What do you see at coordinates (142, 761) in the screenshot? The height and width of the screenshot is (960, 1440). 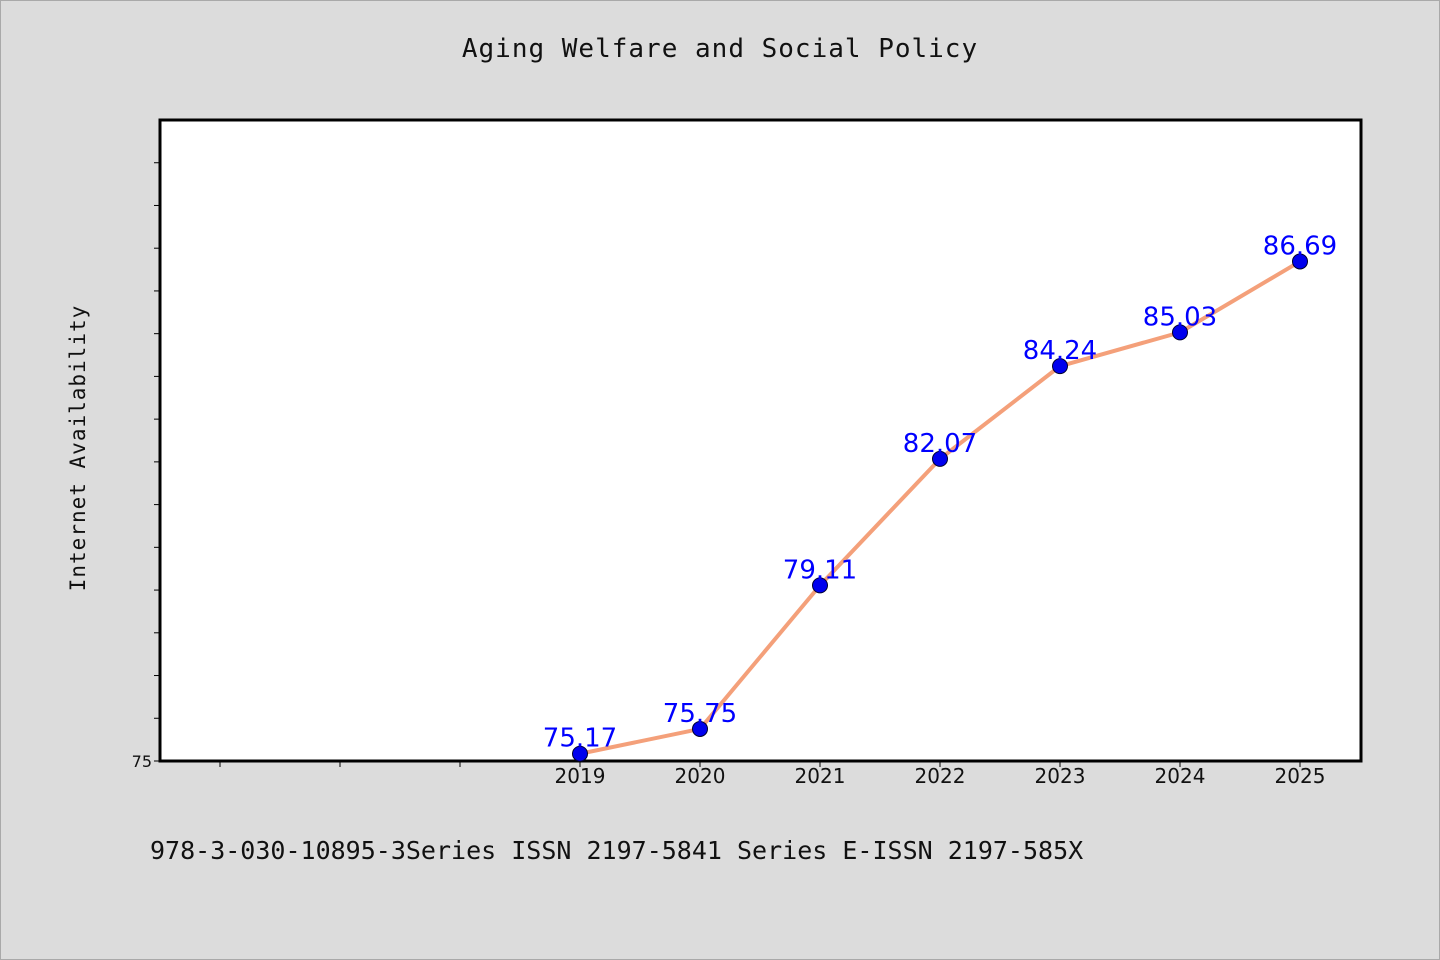 I see `y-tick-label: 75` at bounding box center [142, 761].